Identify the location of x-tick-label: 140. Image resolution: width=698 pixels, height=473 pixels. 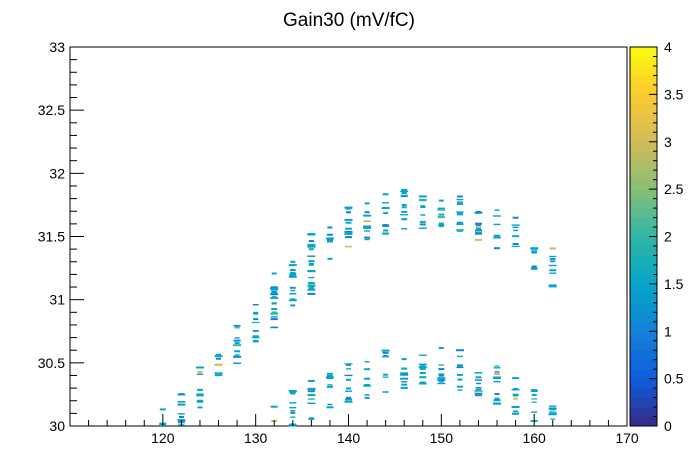
(349, 438).